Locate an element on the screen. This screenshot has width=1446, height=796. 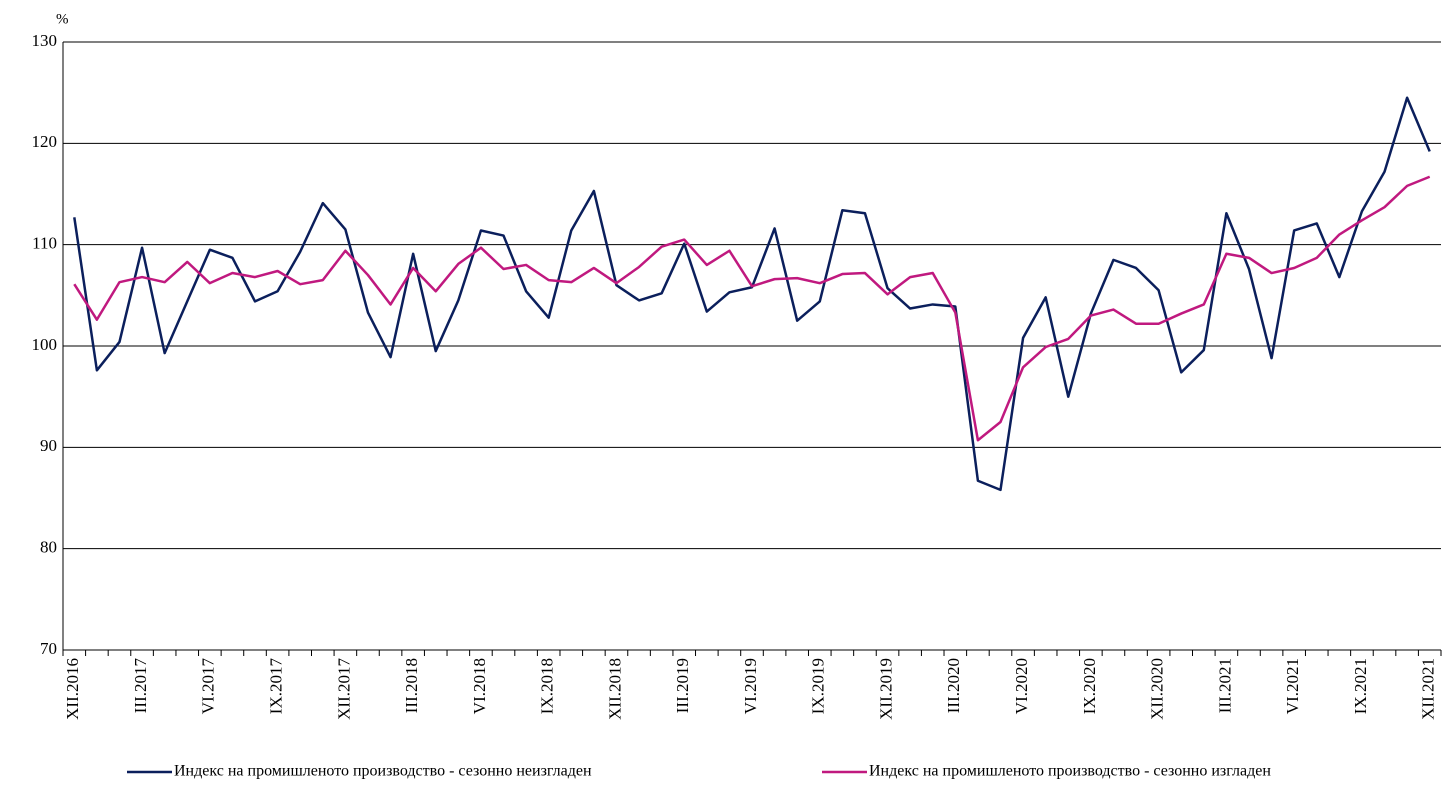
y-tick-label: 100 is located at coordinates (45, 344).